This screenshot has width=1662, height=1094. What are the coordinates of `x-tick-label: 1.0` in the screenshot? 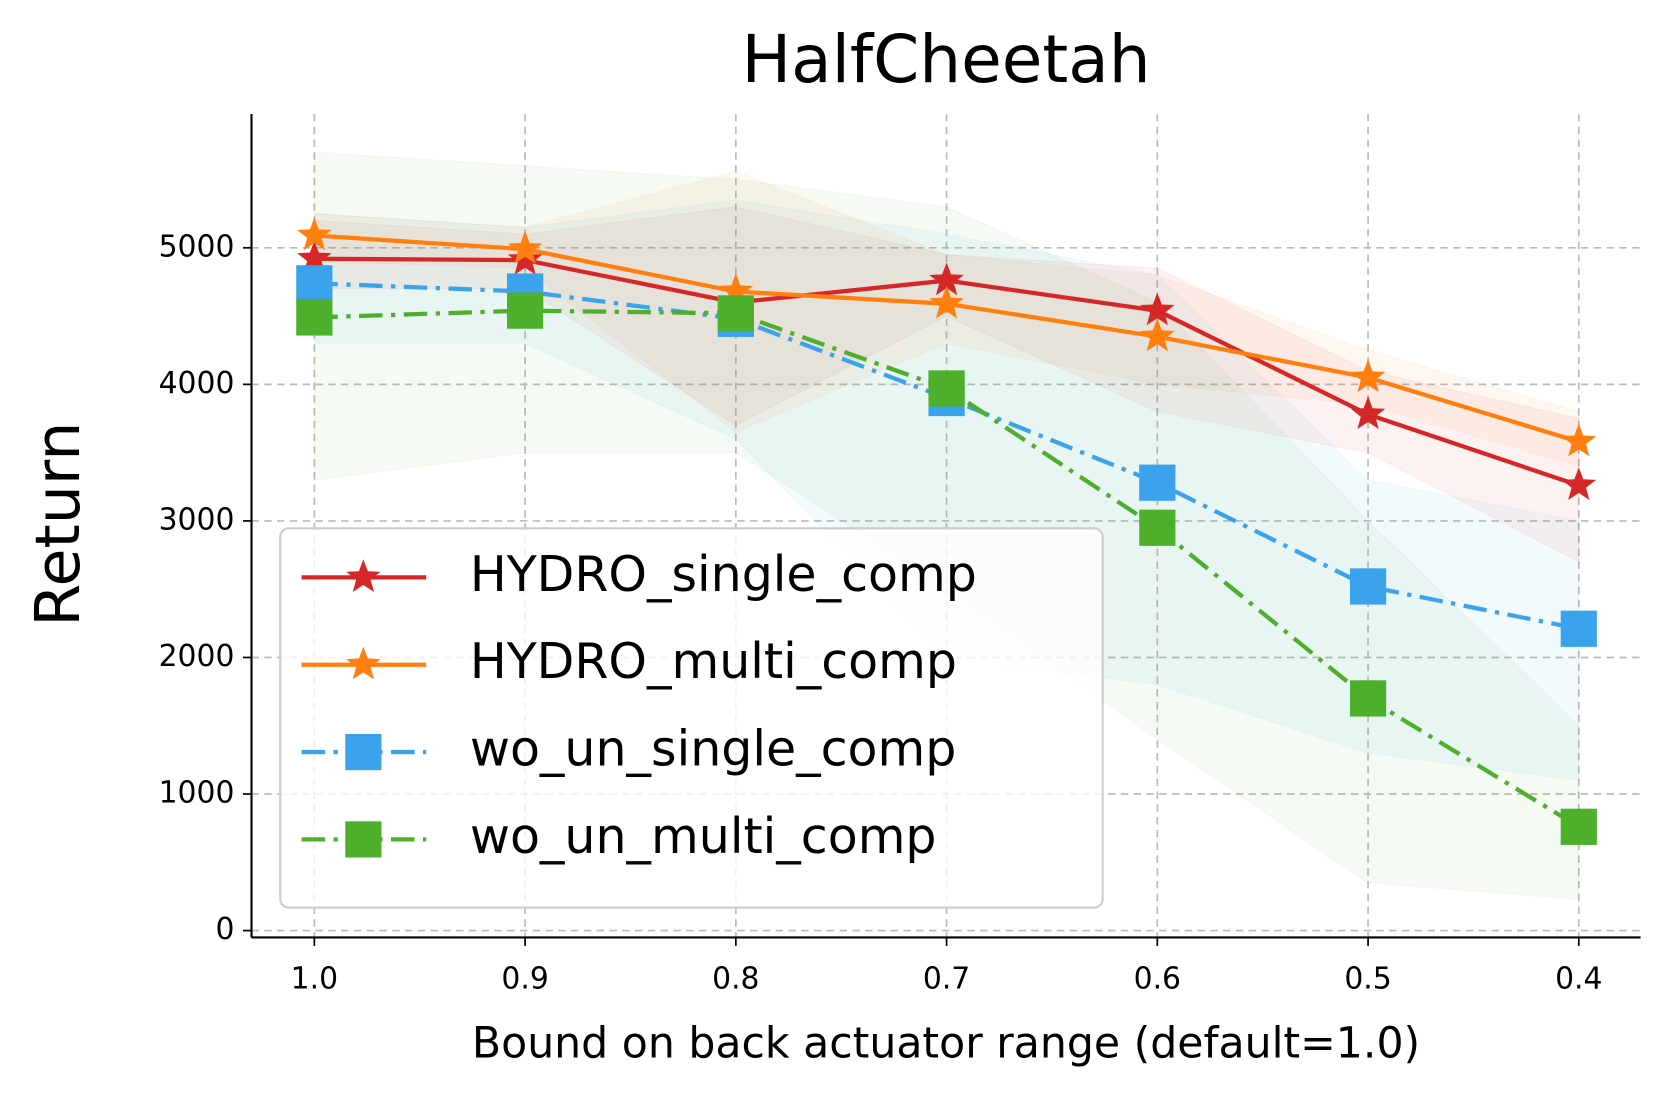 It's located at (314, 979).